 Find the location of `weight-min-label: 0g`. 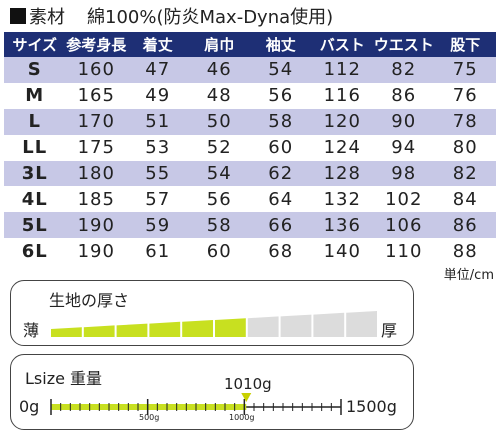

weight-min-label: 0g is located at coordinates (29, 406).